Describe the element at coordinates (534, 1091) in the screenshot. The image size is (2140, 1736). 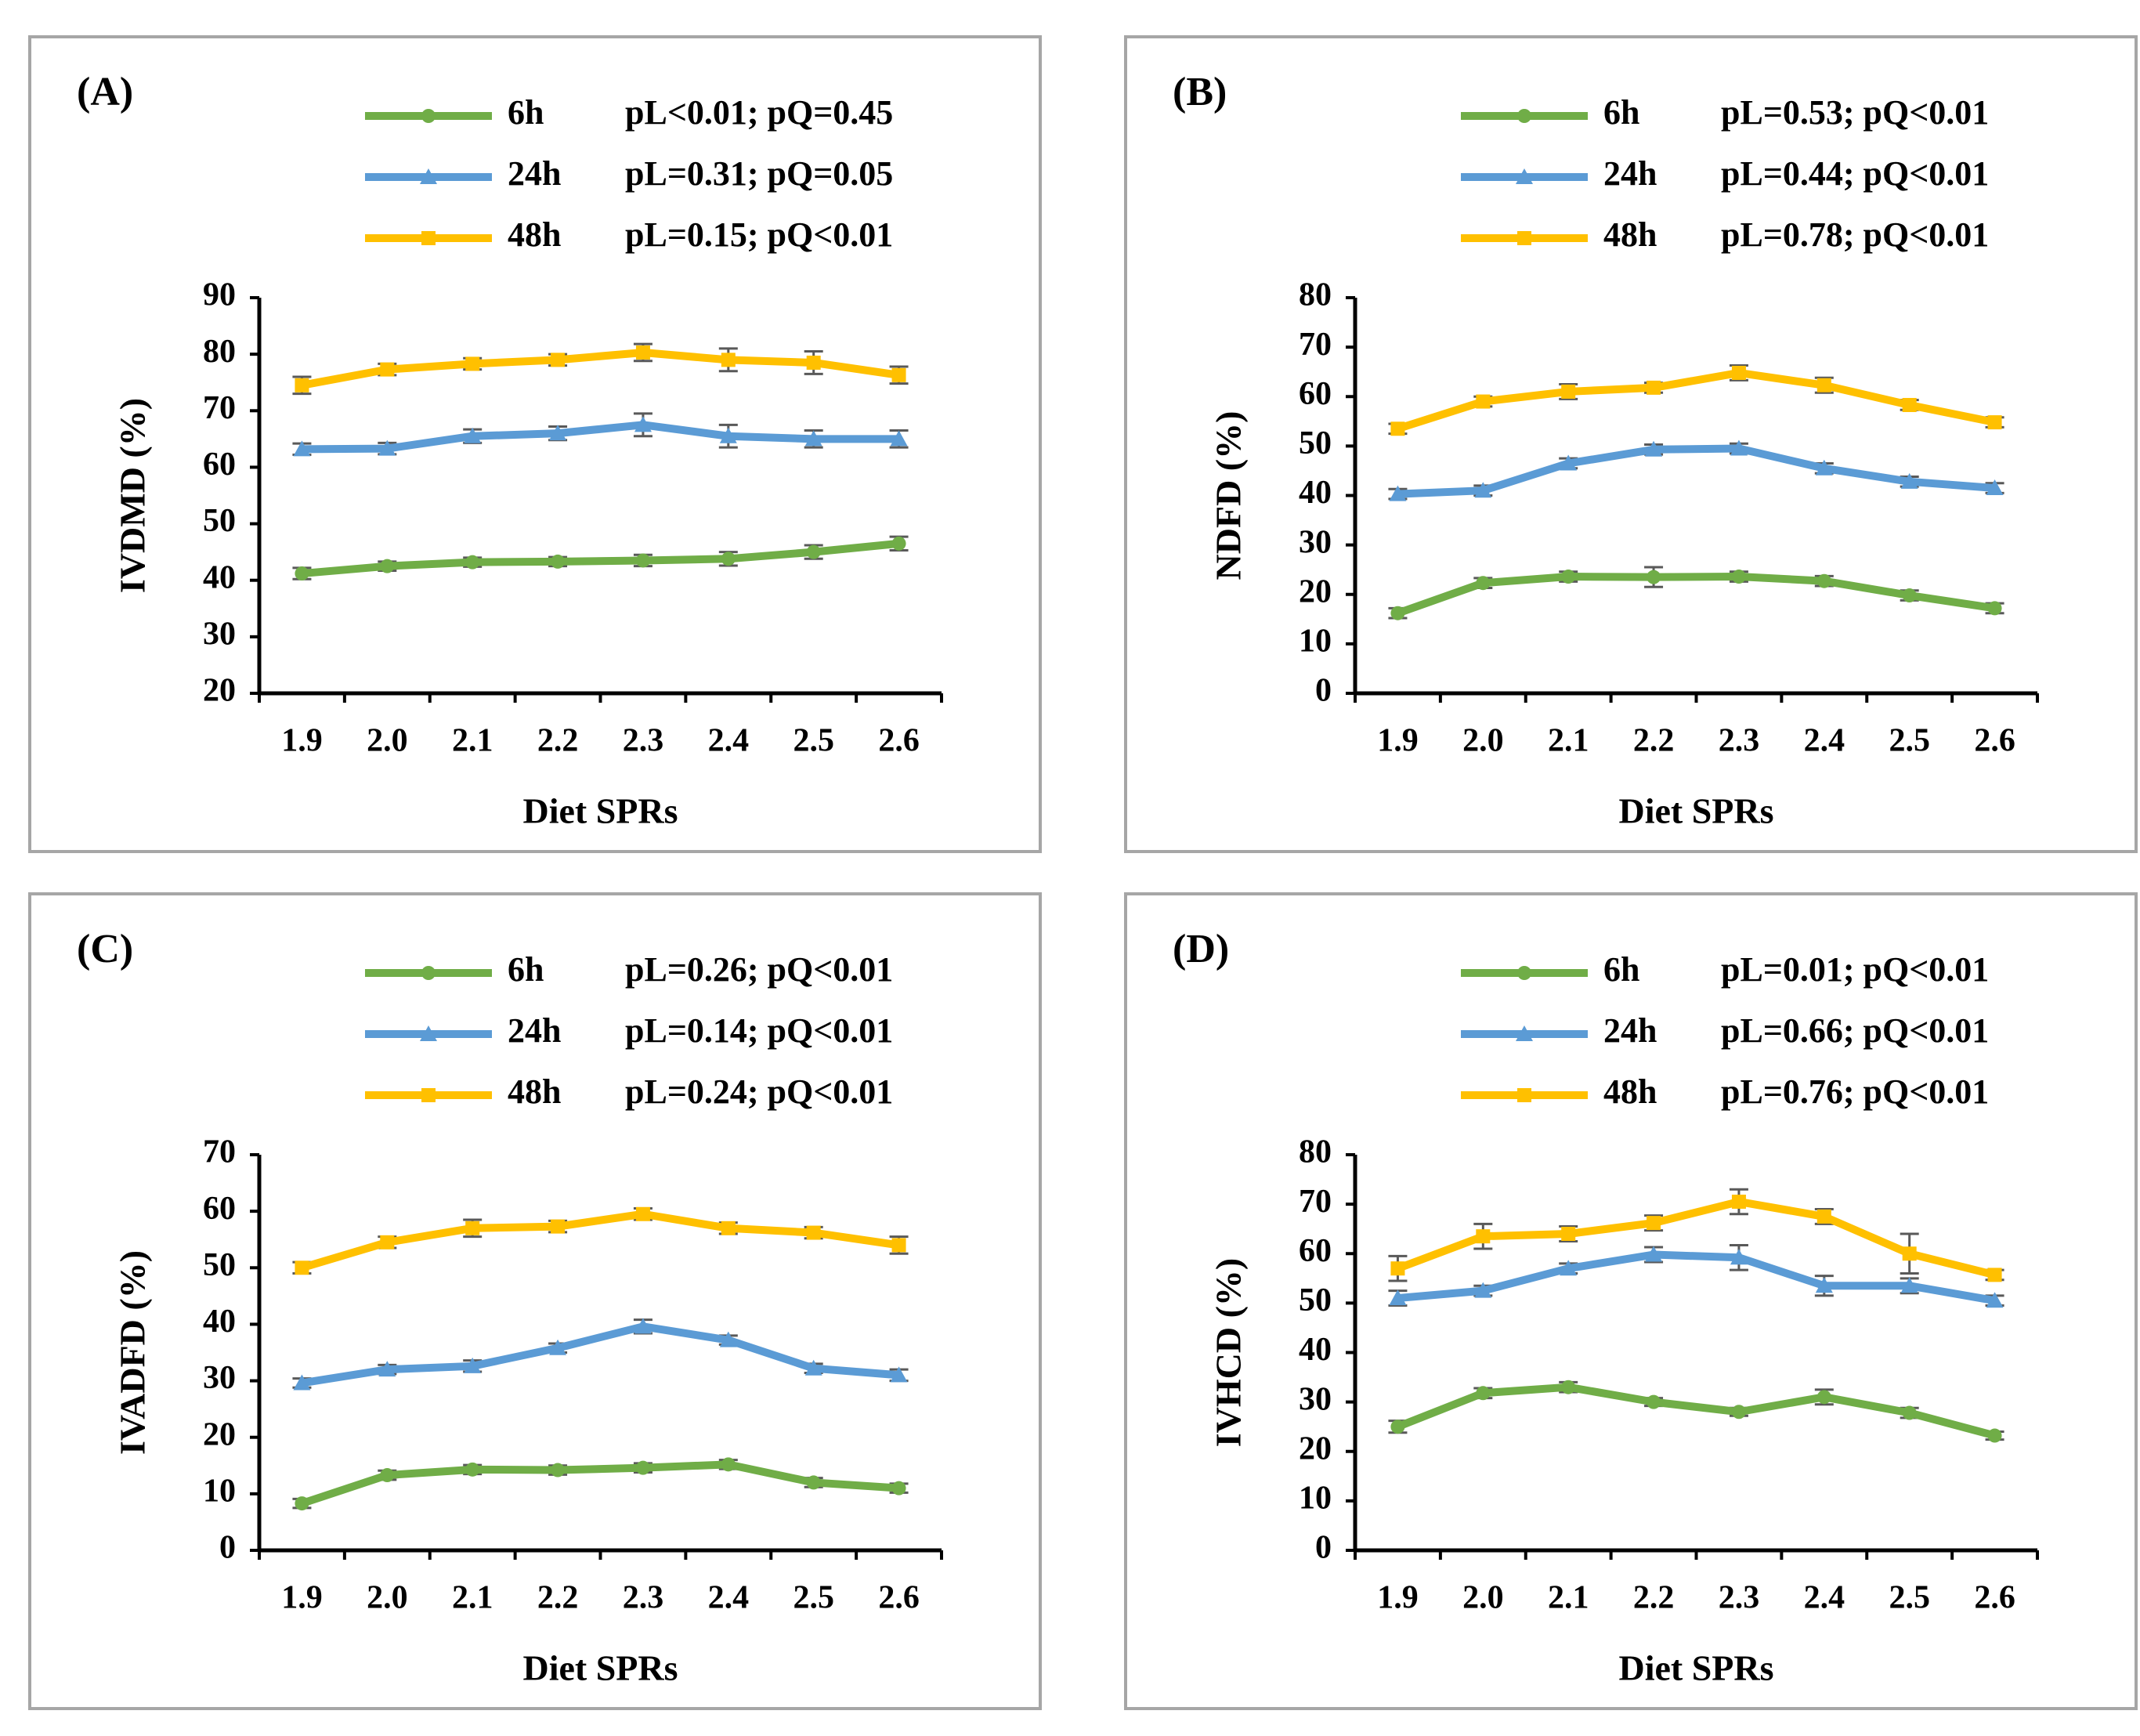
I see `legend-label: 48h` at that location.